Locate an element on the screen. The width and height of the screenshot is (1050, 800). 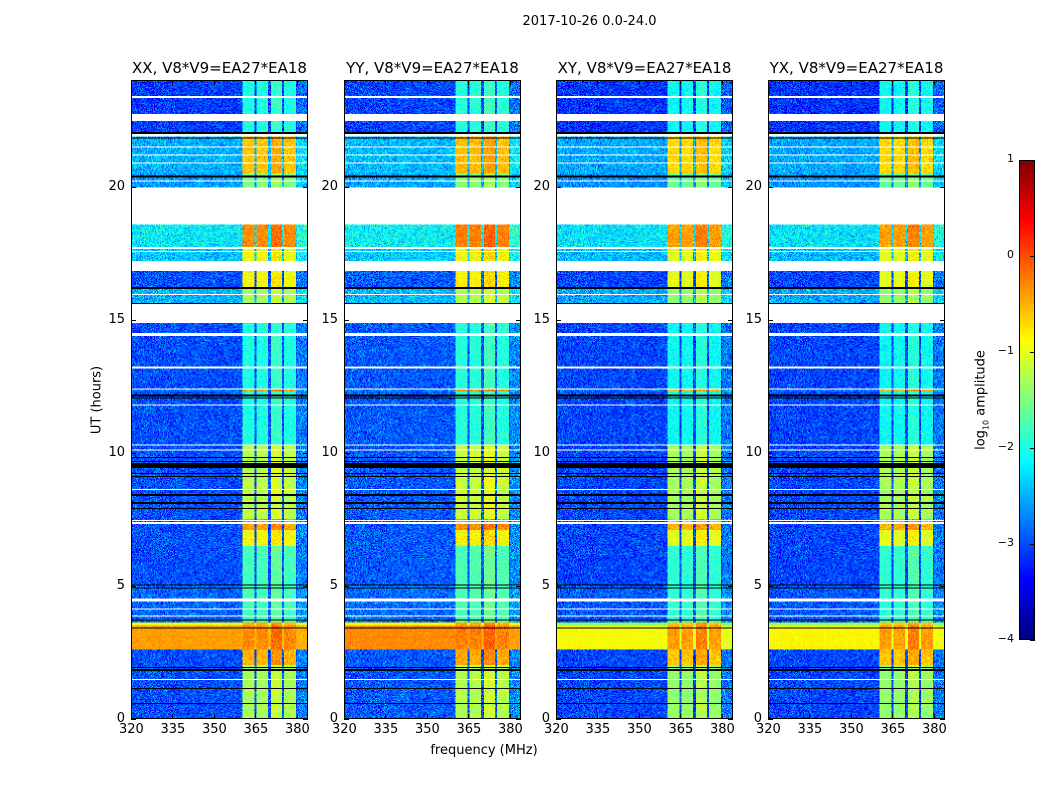
colorbar-label-sub: 10 is located at coordinates (986, 425).